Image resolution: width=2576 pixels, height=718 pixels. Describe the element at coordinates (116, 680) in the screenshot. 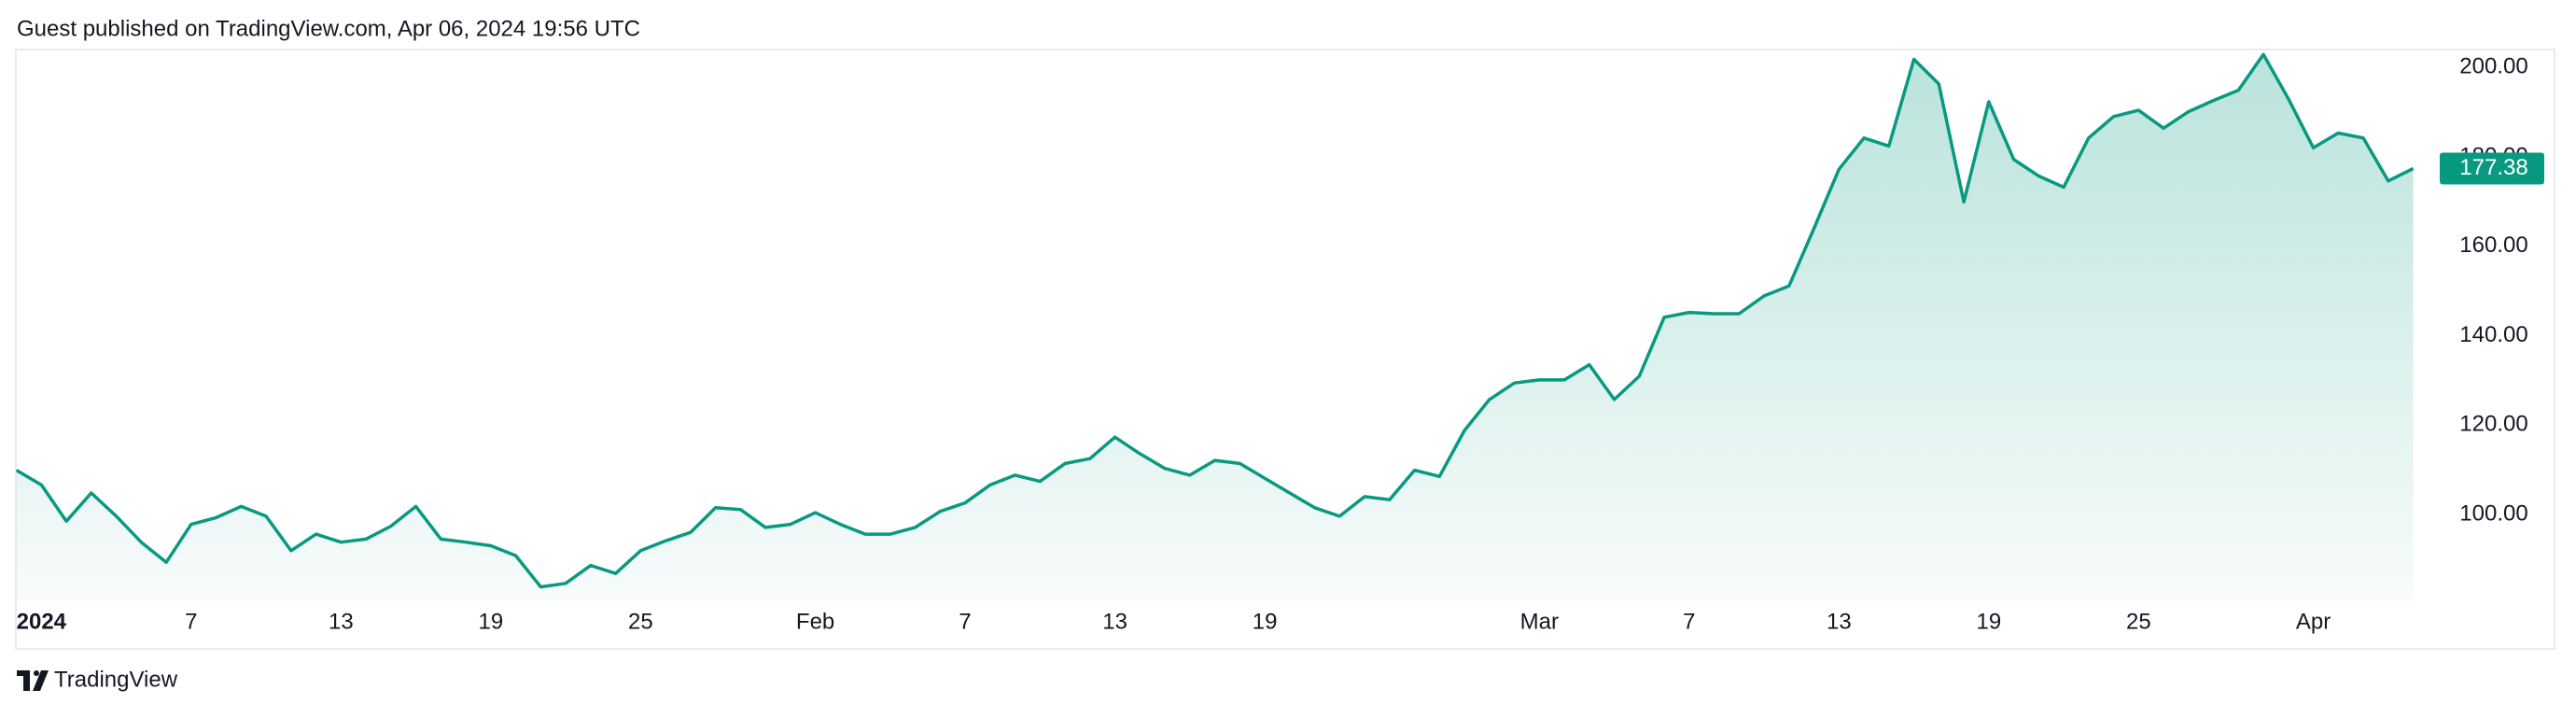

I see `brand-text: TradingView` at that location.